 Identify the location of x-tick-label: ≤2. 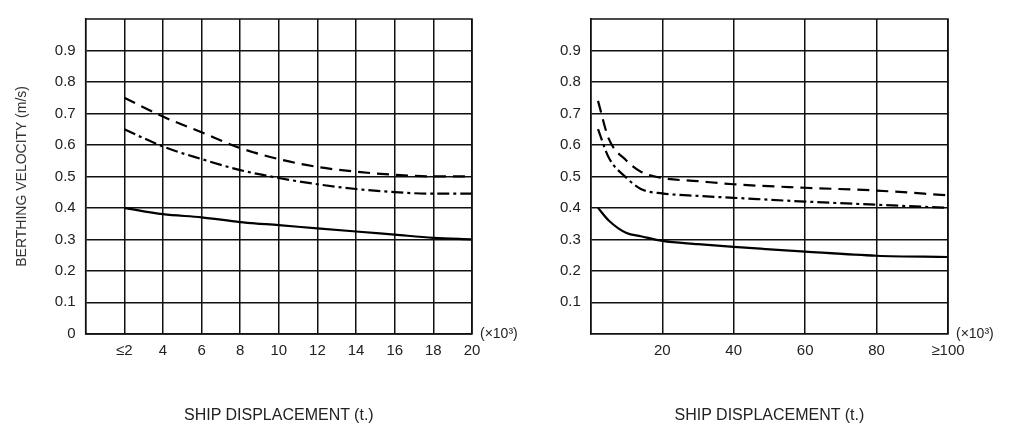
(124, 349).